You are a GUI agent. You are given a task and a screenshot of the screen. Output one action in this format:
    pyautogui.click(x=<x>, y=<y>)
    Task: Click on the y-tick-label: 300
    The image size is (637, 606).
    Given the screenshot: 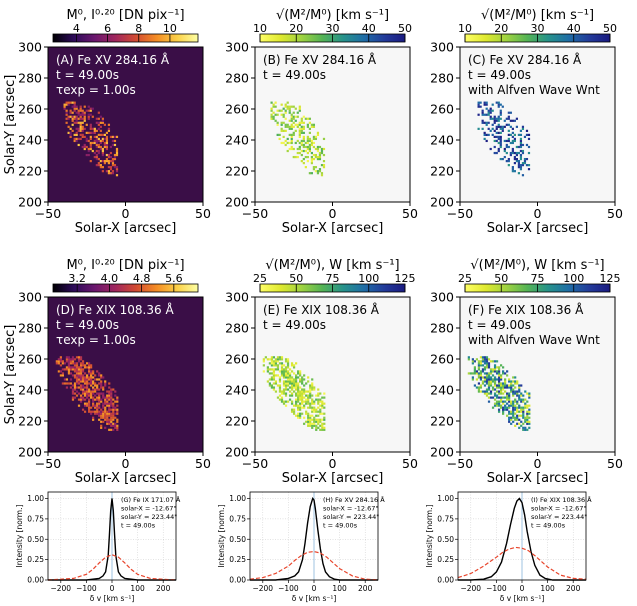 What is the action you would take?
    pyautogui.click(x=442, y=297)
    